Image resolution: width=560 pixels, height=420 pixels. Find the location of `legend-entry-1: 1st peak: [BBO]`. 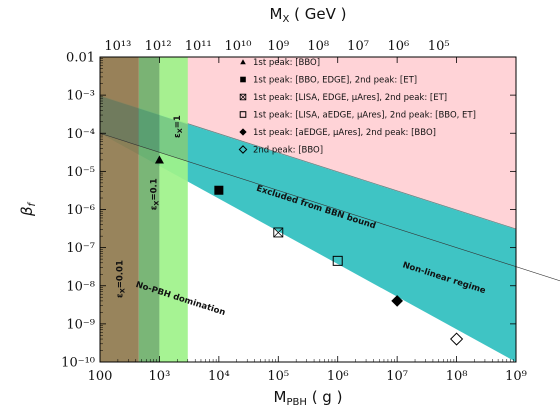

legend-entry-1: 1st peak: [BBO] is located at coordinates (286, 63).